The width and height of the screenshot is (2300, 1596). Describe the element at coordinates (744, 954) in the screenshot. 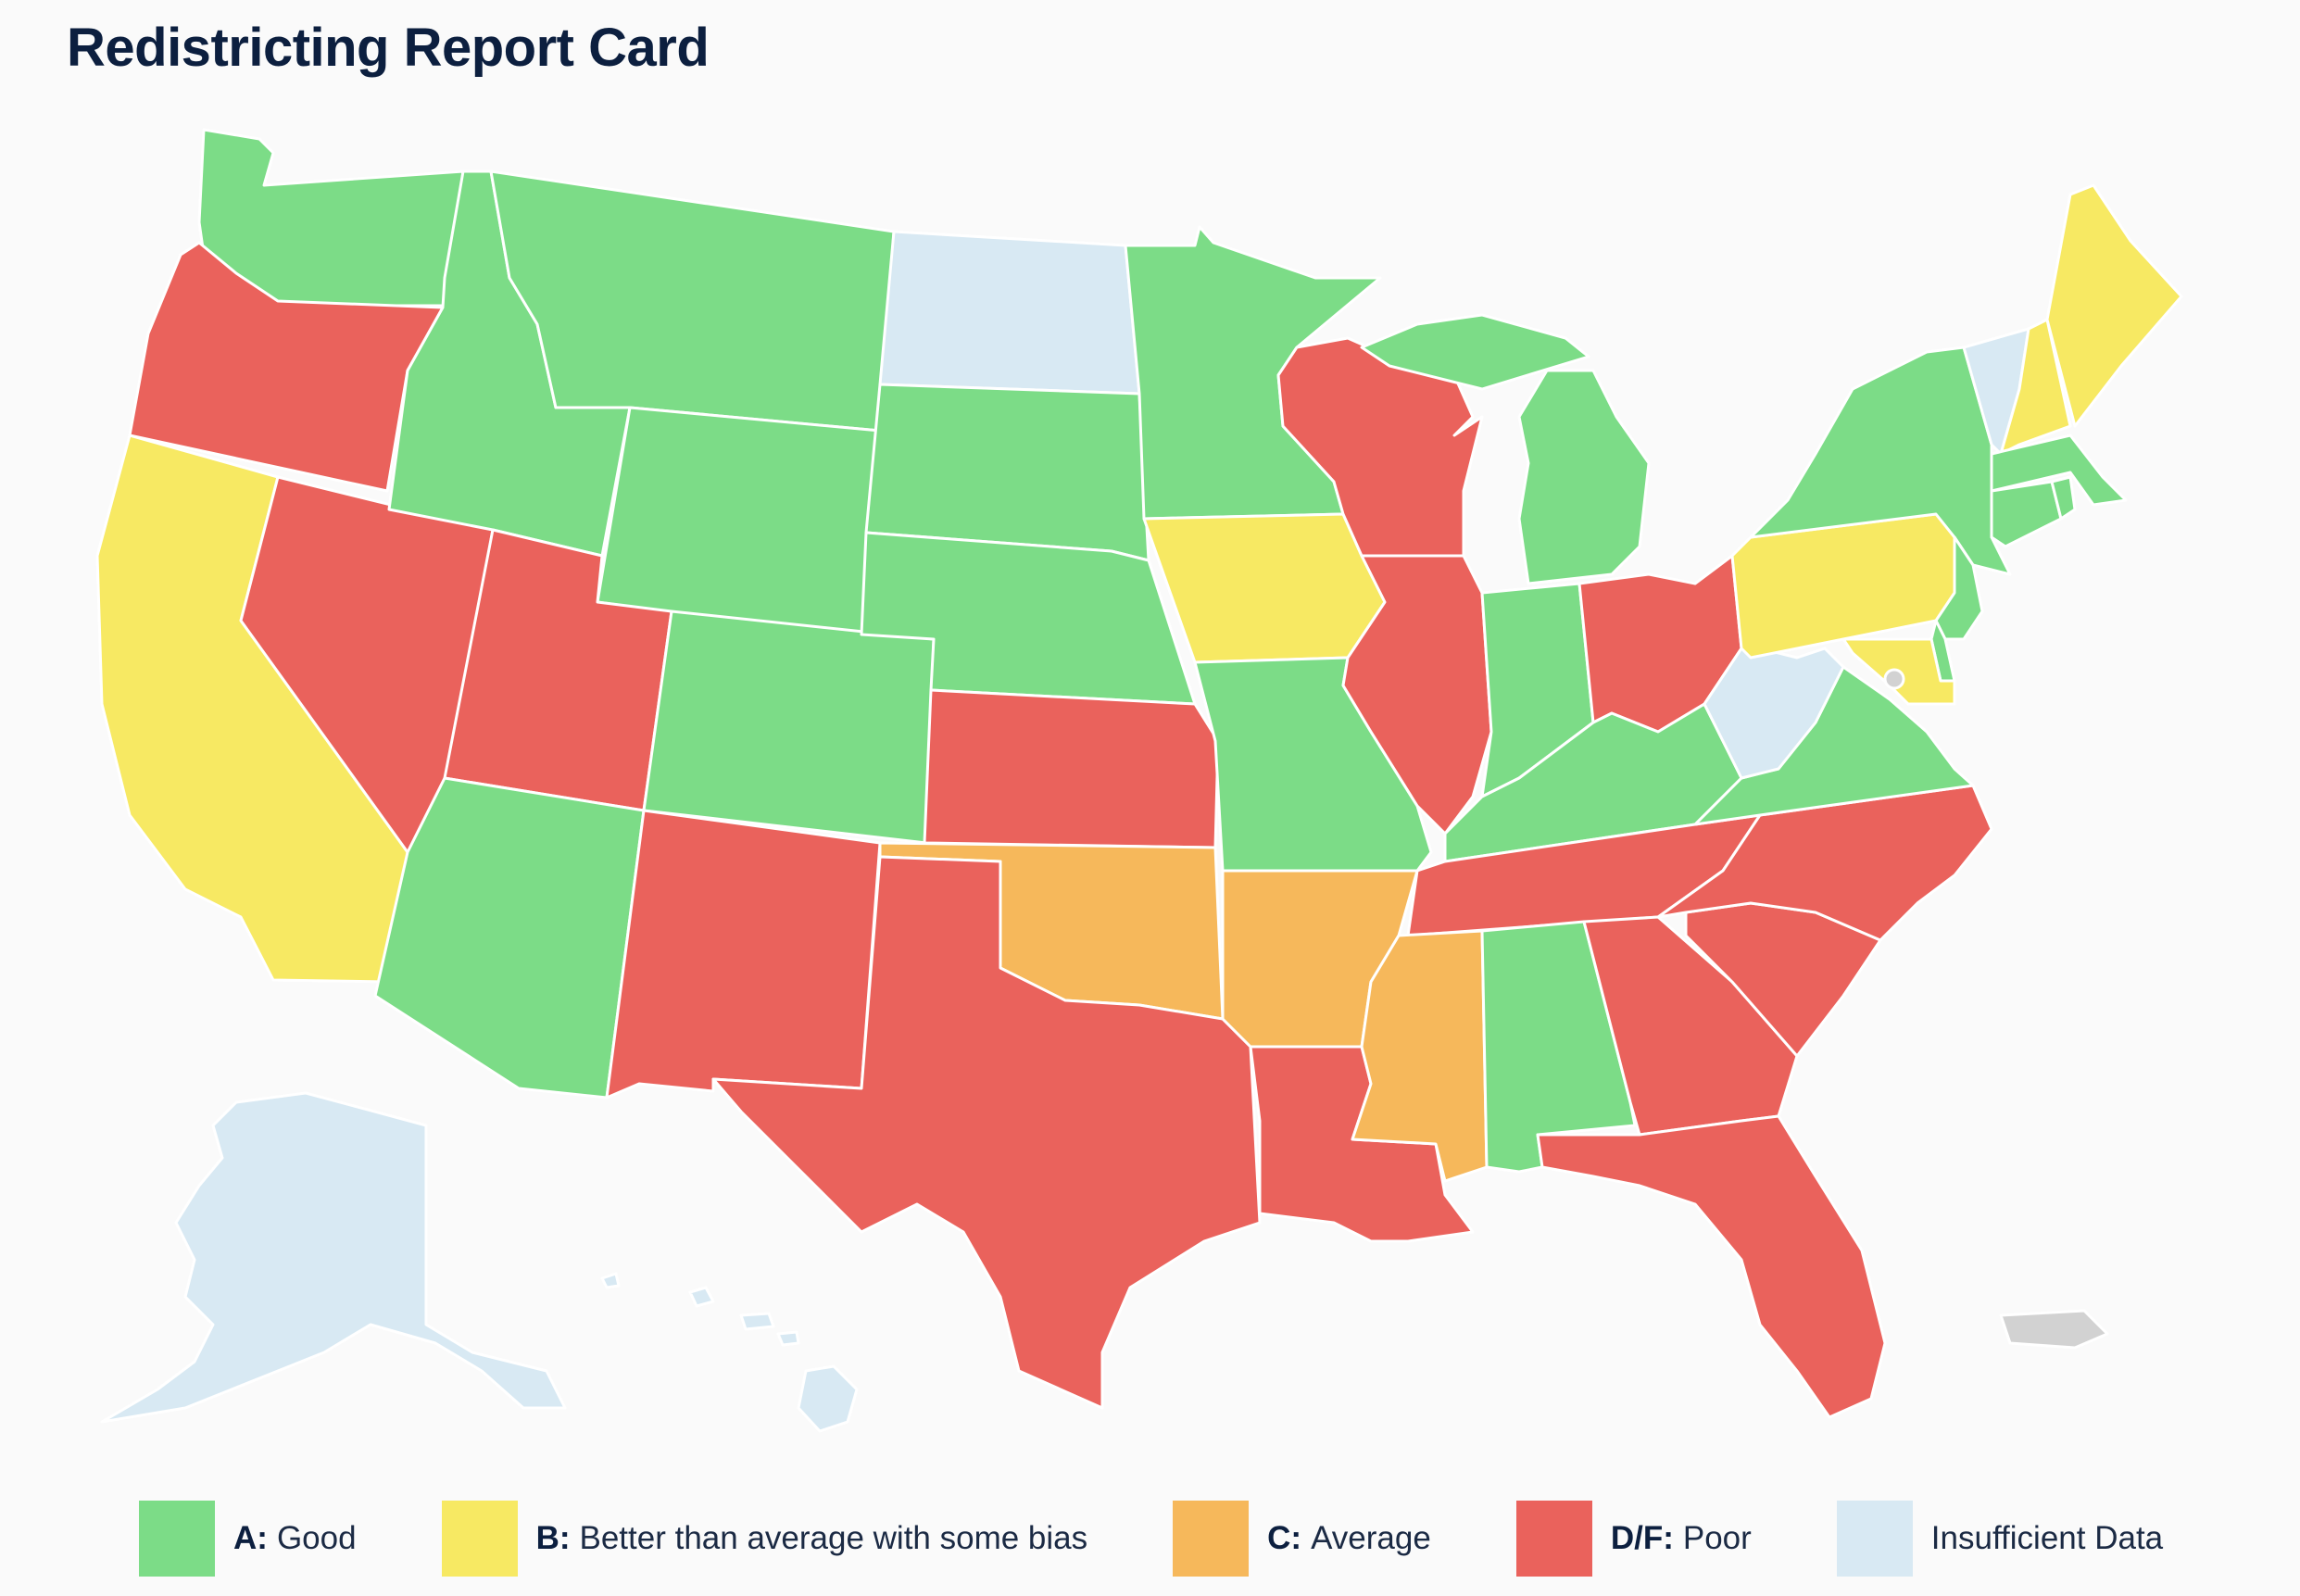

I see `state-new-mexico` at that location.